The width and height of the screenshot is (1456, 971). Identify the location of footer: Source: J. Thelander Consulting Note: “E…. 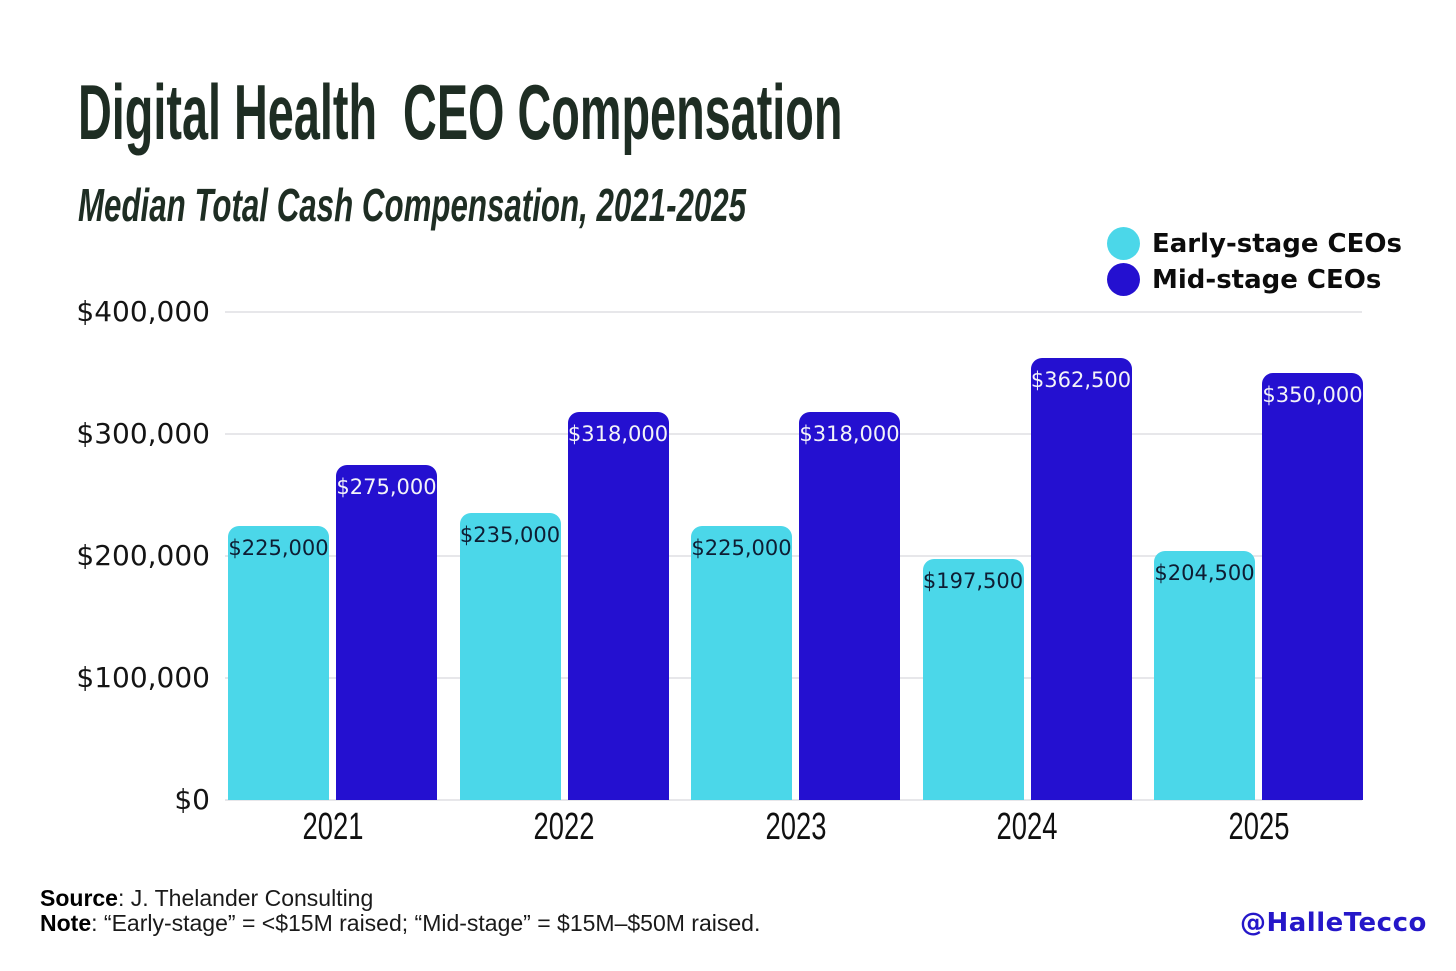
(400, 911).